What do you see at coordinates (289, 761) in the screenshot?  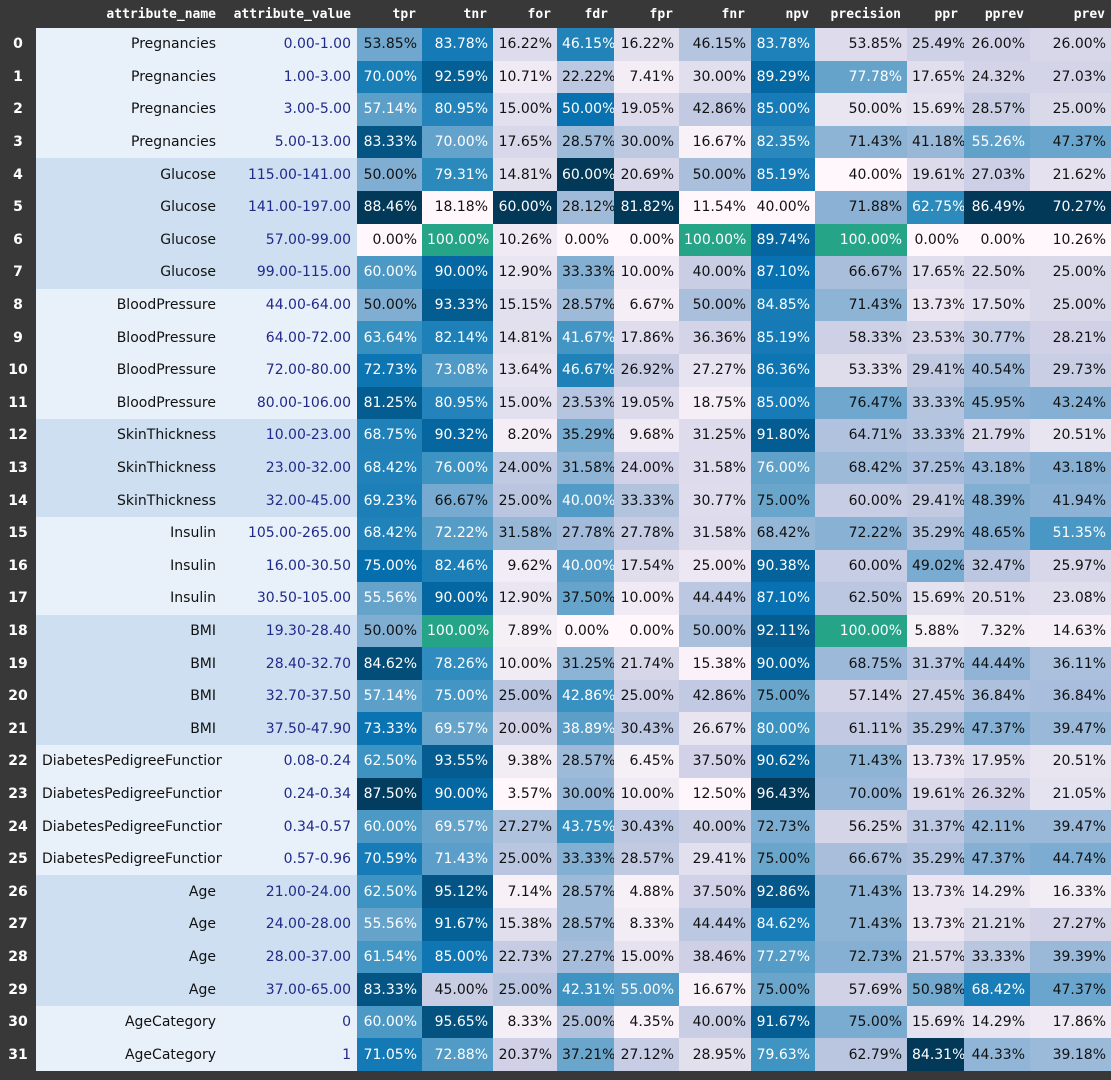 I see `attribute-value-cell: 0.08-0.24` at bounding box center [289, 761].